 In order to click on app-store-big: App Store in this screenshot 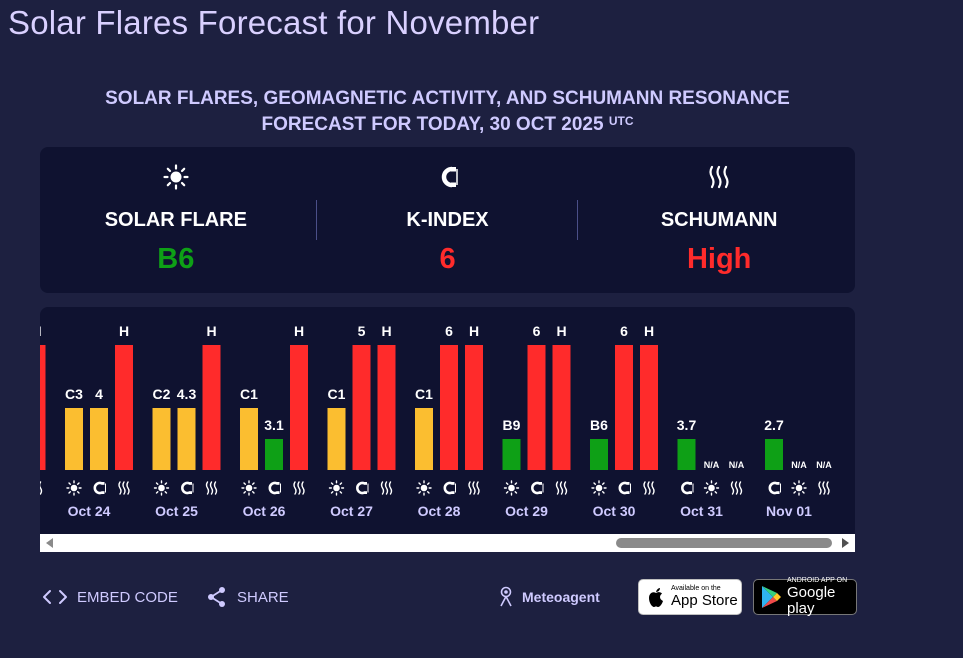, I will do `click(704, 600)`.